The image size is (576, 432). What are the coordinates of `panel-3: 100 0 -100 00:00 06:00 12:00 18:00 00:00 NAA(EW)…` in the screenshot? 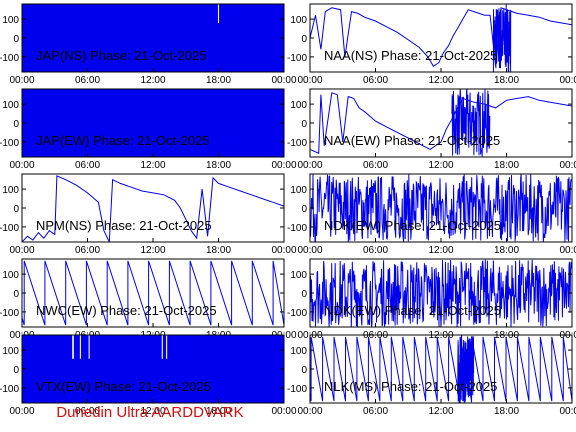 It's located at (431, 129).